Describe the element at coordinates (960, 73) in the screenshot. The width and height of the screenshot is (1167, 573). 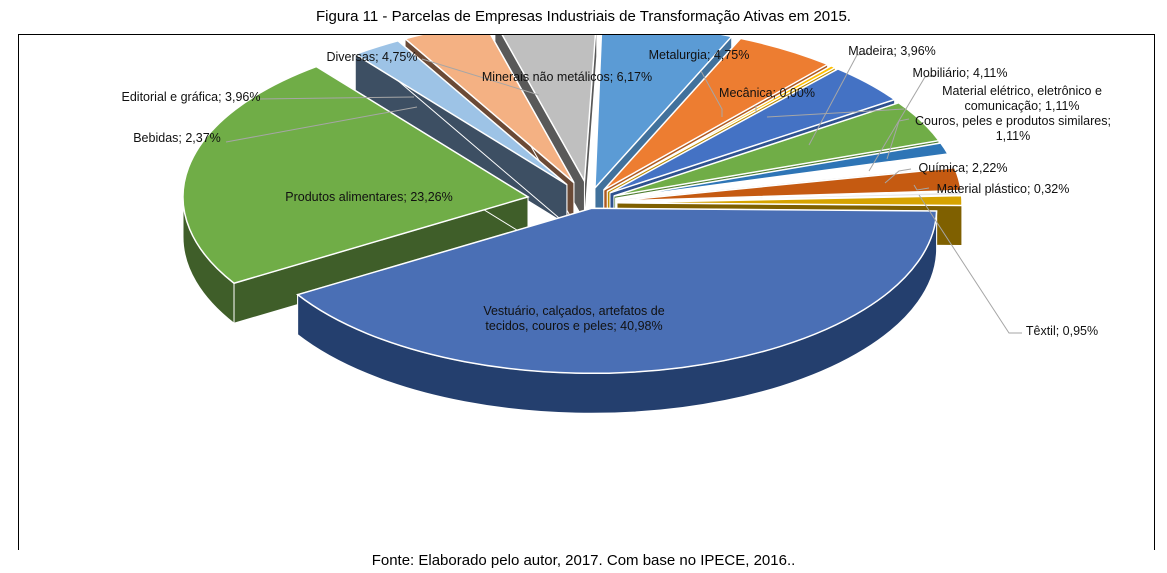
I see `data-label-mobiliario: Mobiliário; 4,11%` at that location.